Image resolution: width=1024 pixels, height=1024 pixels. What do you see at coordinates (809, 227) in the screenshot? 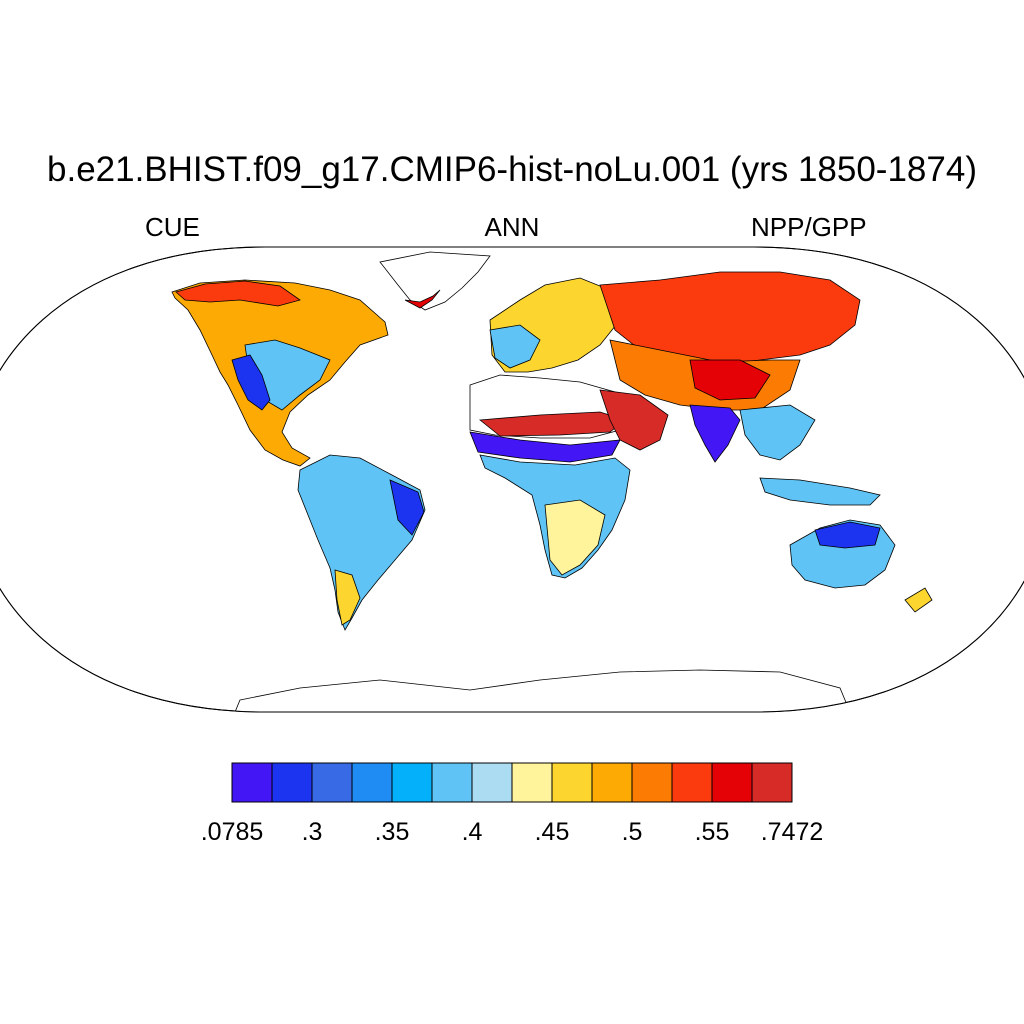
I see `right-string: NPP/GPP` at bounding box center [809, 227].